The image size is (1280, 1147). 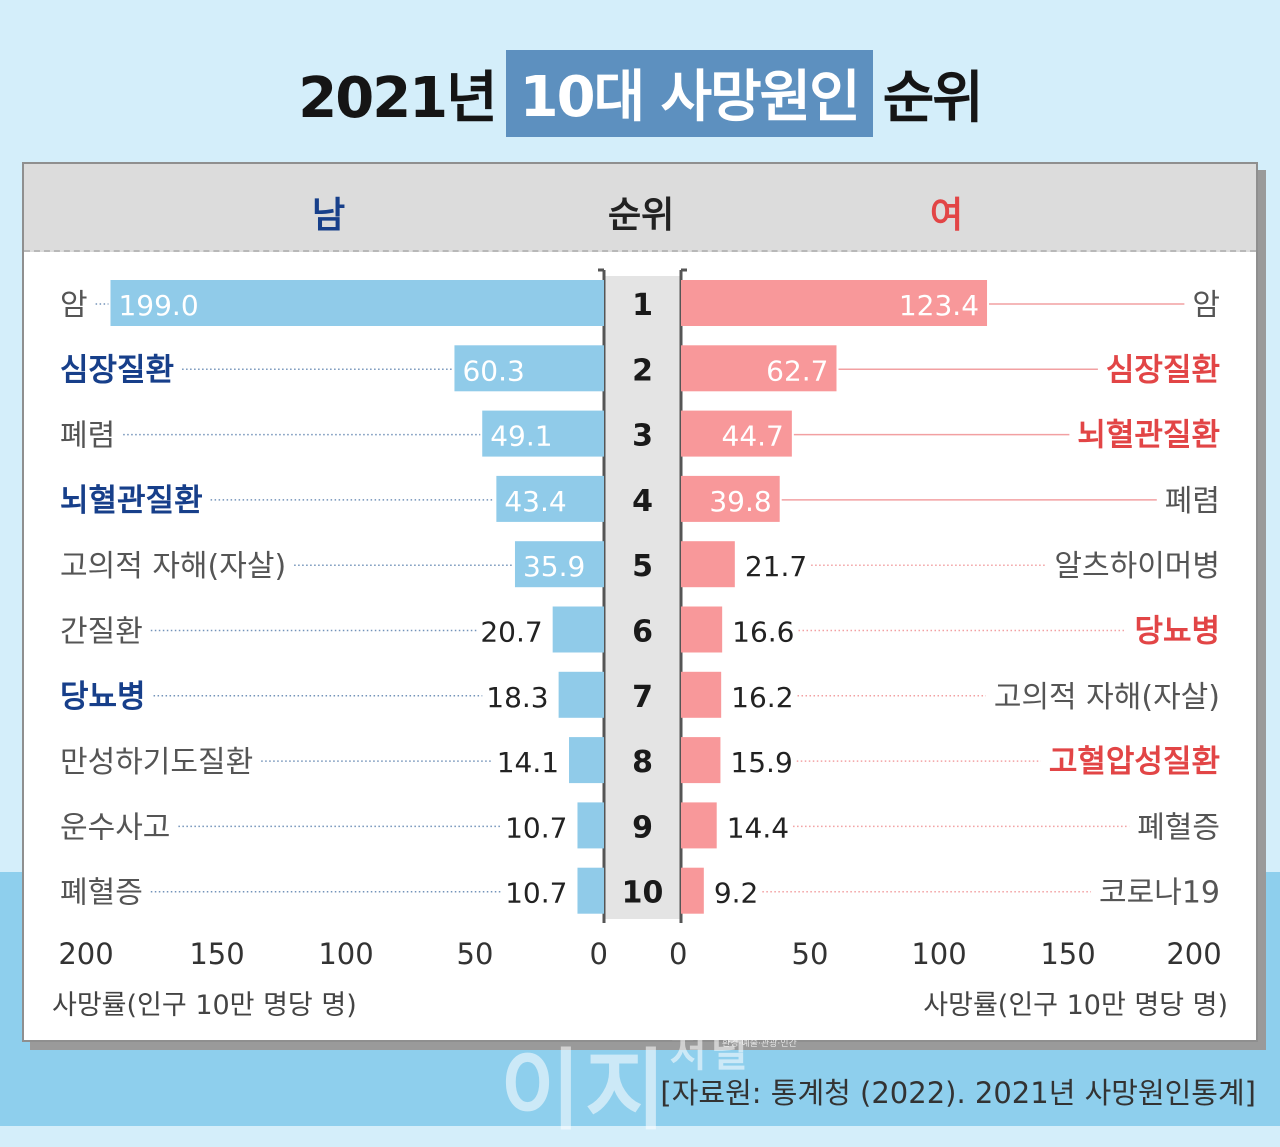 I want to click on male-x-tick: 50, so click(x=475, y=954).